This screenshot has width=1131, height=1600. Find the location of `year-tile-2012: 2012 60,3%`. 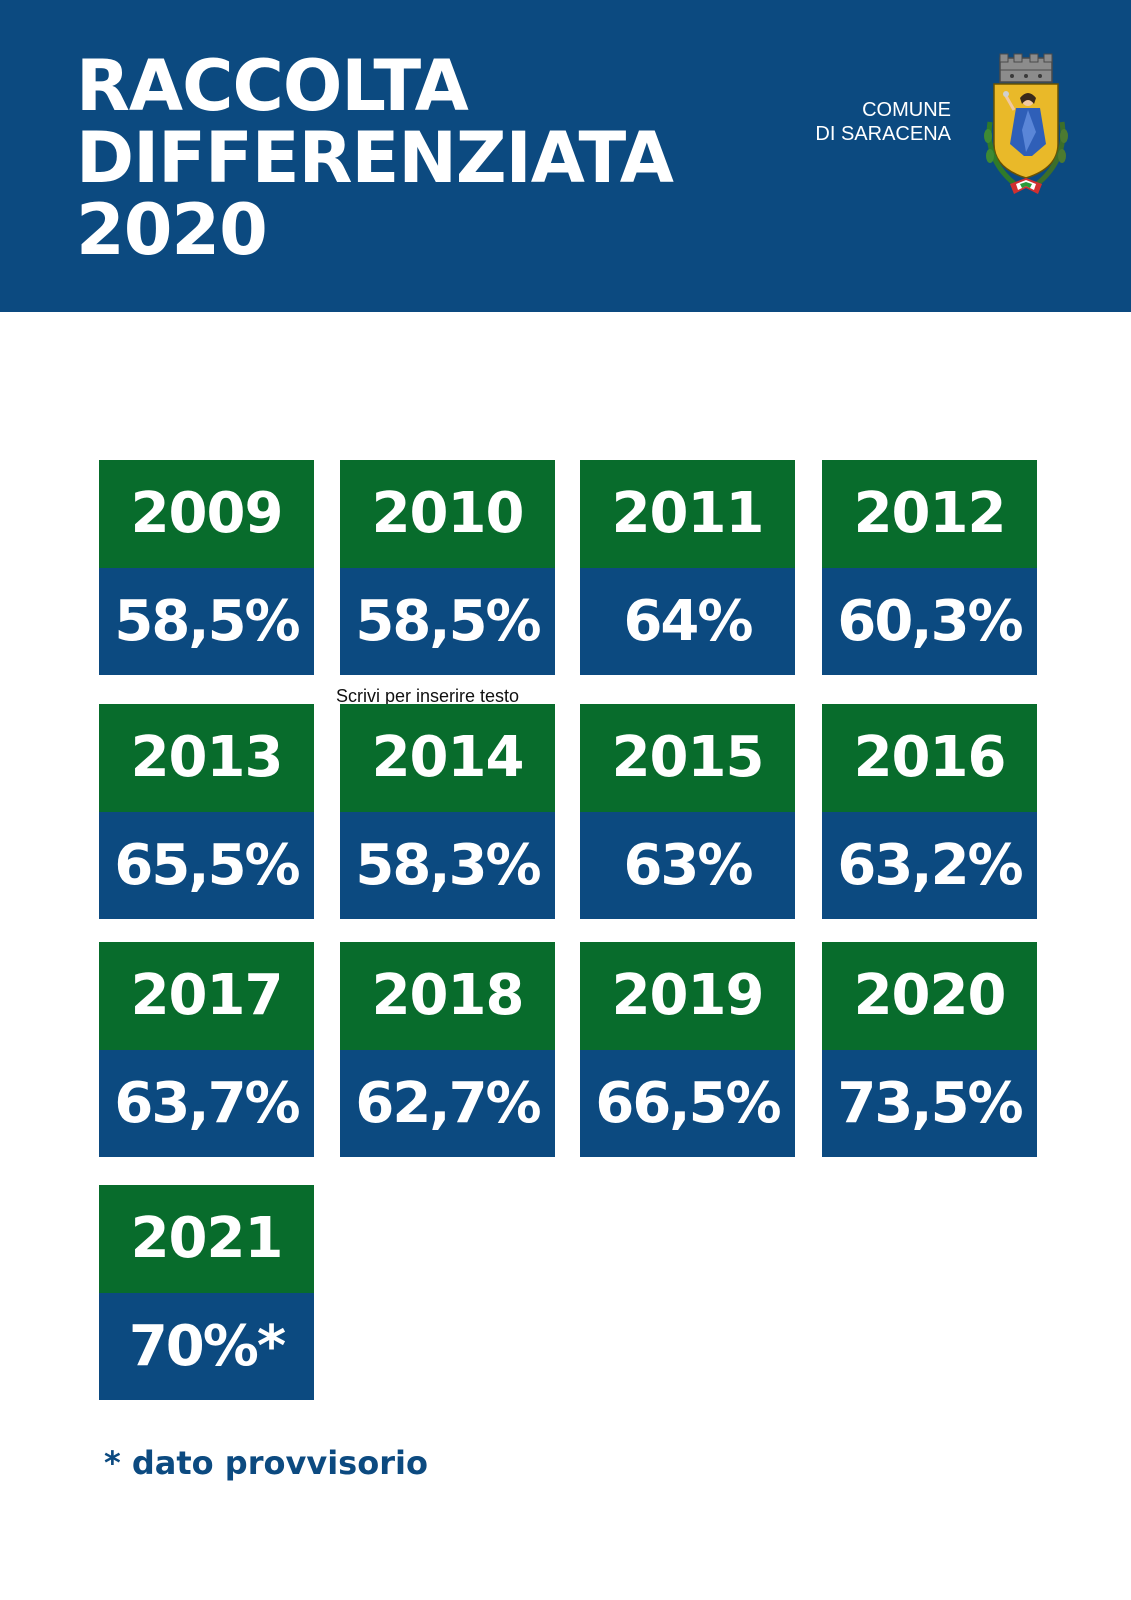

year-tile-2012: 2012 60,3% is located at coordinates (929, 567).